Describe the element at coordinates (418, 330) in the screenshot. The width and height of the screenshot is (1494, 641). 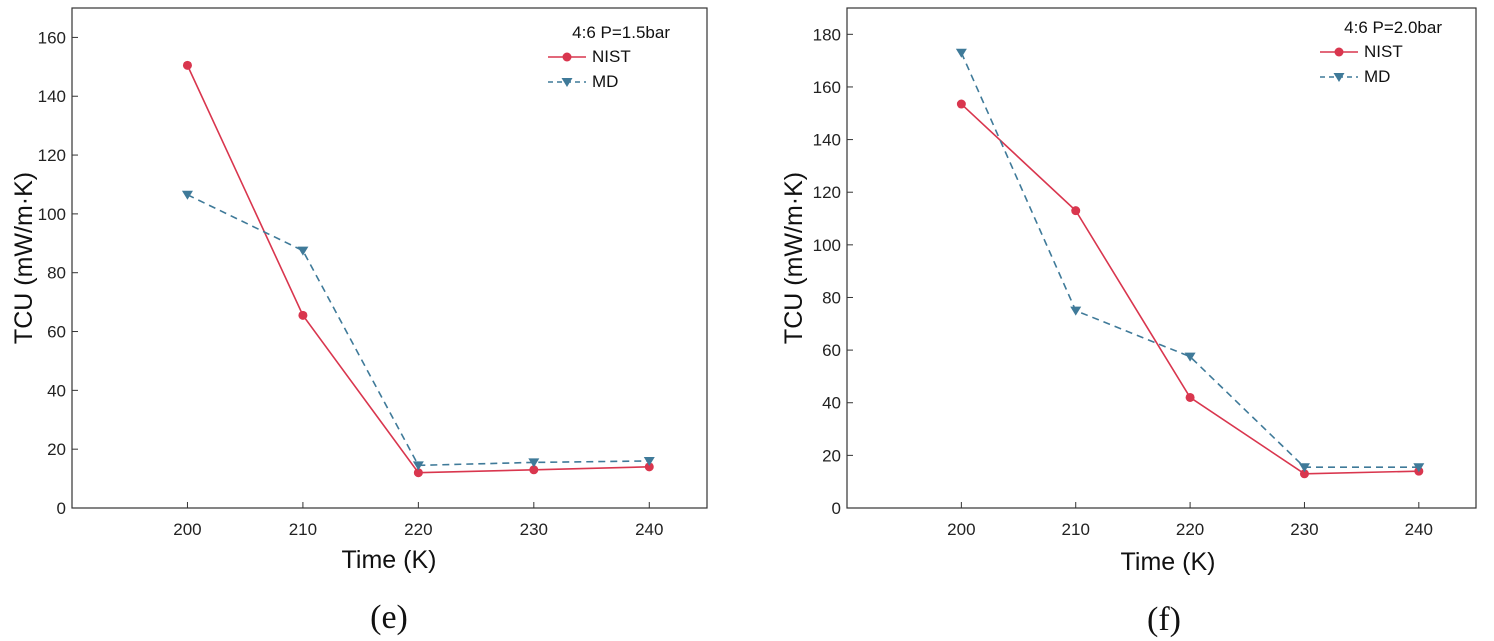
I see `series-line-md` at that location.